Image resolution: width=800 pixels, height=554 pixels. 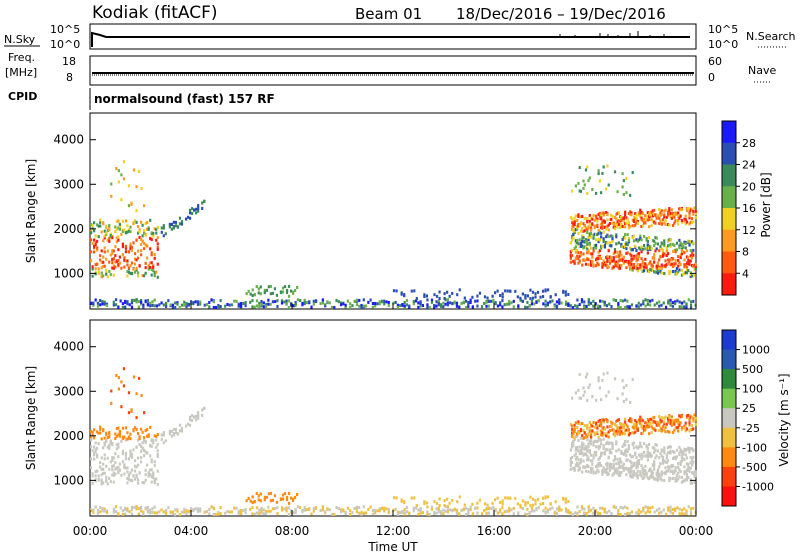 I want to click on x-tick-label: 20:00, so click(x=595, y=531).